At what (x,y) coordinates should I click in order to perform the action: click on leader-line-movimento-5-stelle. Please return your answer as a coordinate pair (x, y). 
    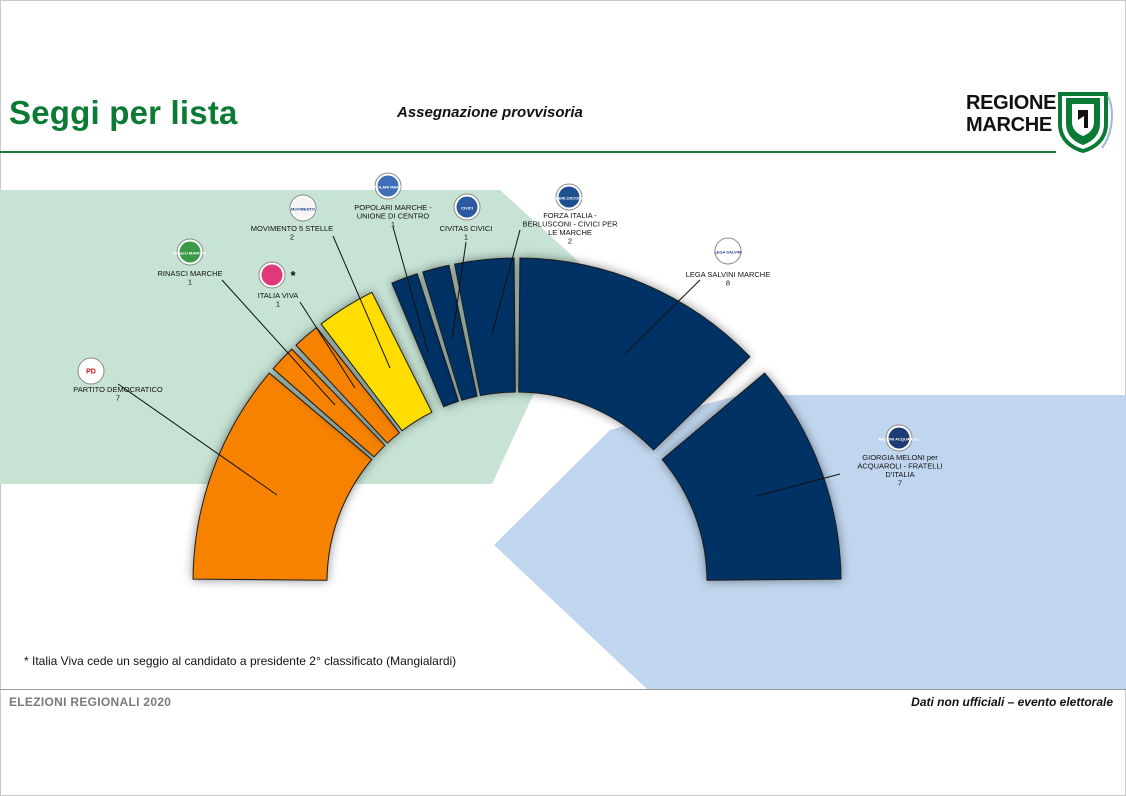
    Looking at the image, I should click on (361, 302).